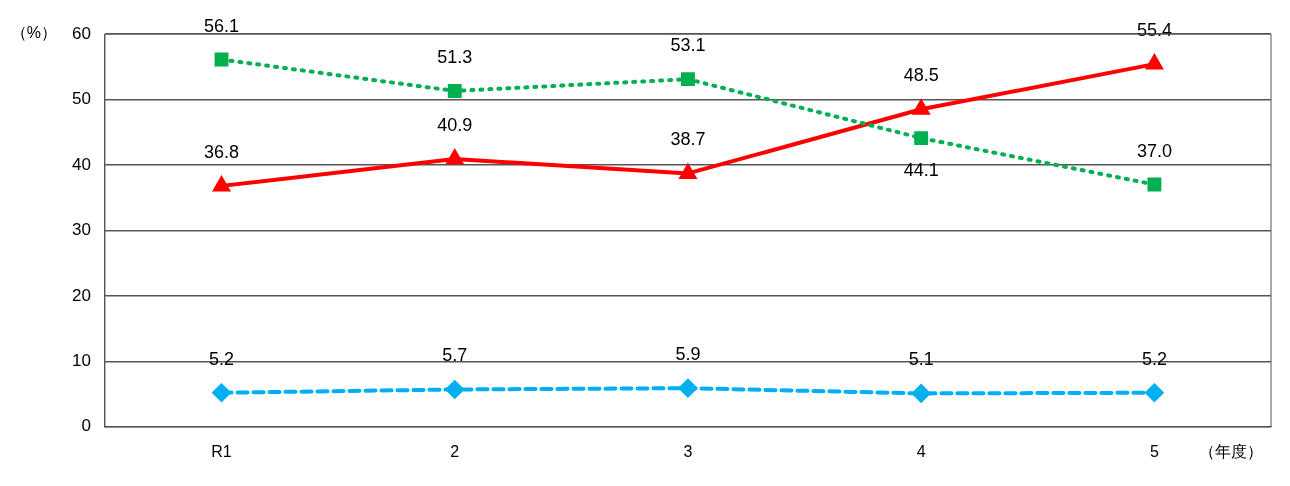 The height and width of the screenshot is (486, 1290). Describe the element at coordinates (81, 361) in the screenshot. I see `y-tick-label: 10` at that location.